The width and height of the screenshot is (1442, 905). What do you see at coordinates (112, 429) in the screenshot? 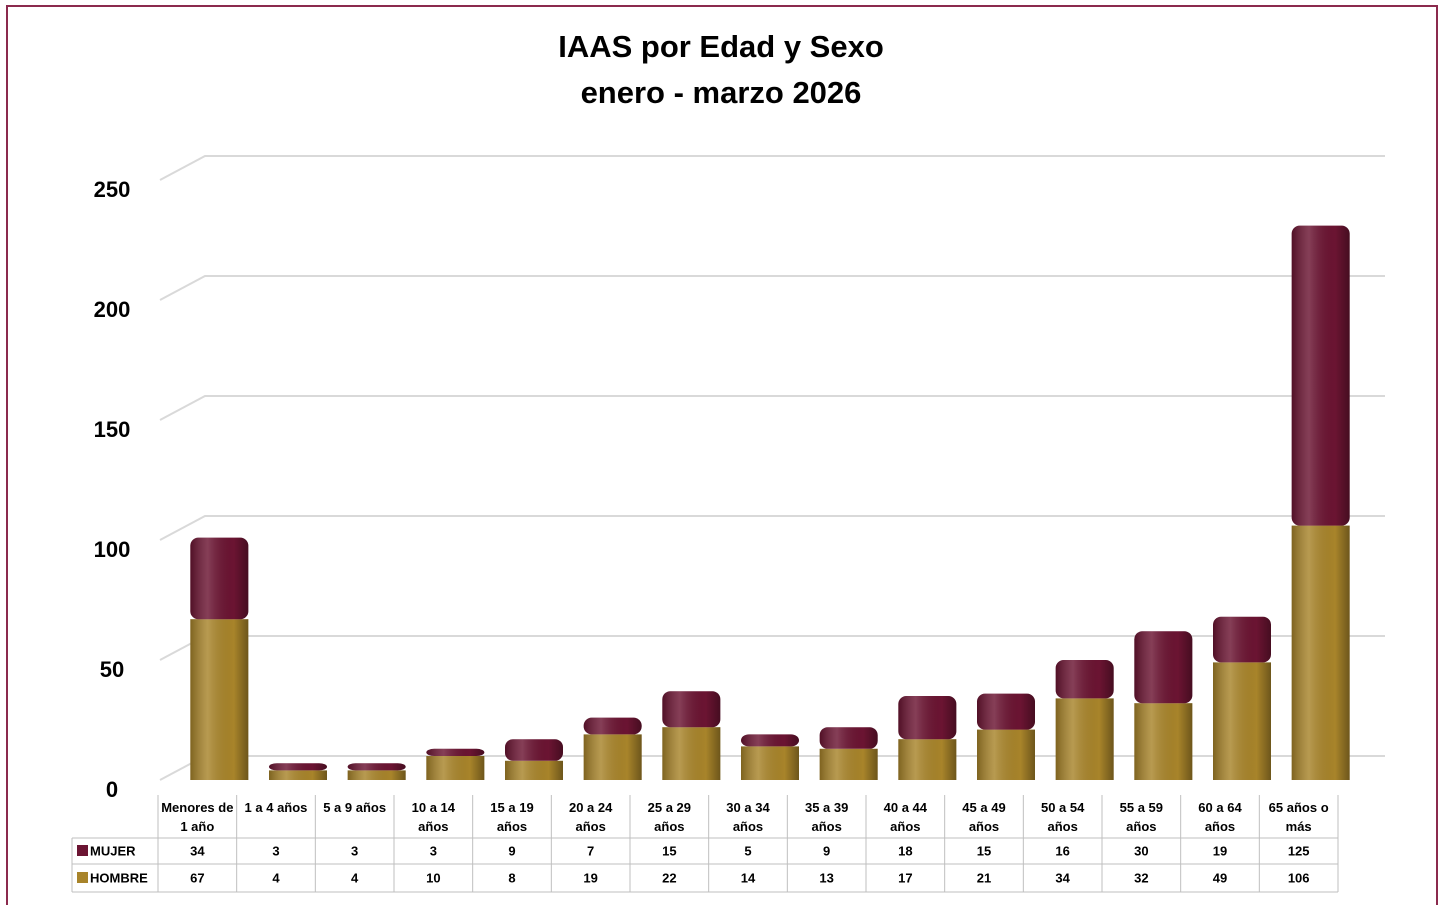
I see `y-tick-label: 150` at bounding box center [112, 429].